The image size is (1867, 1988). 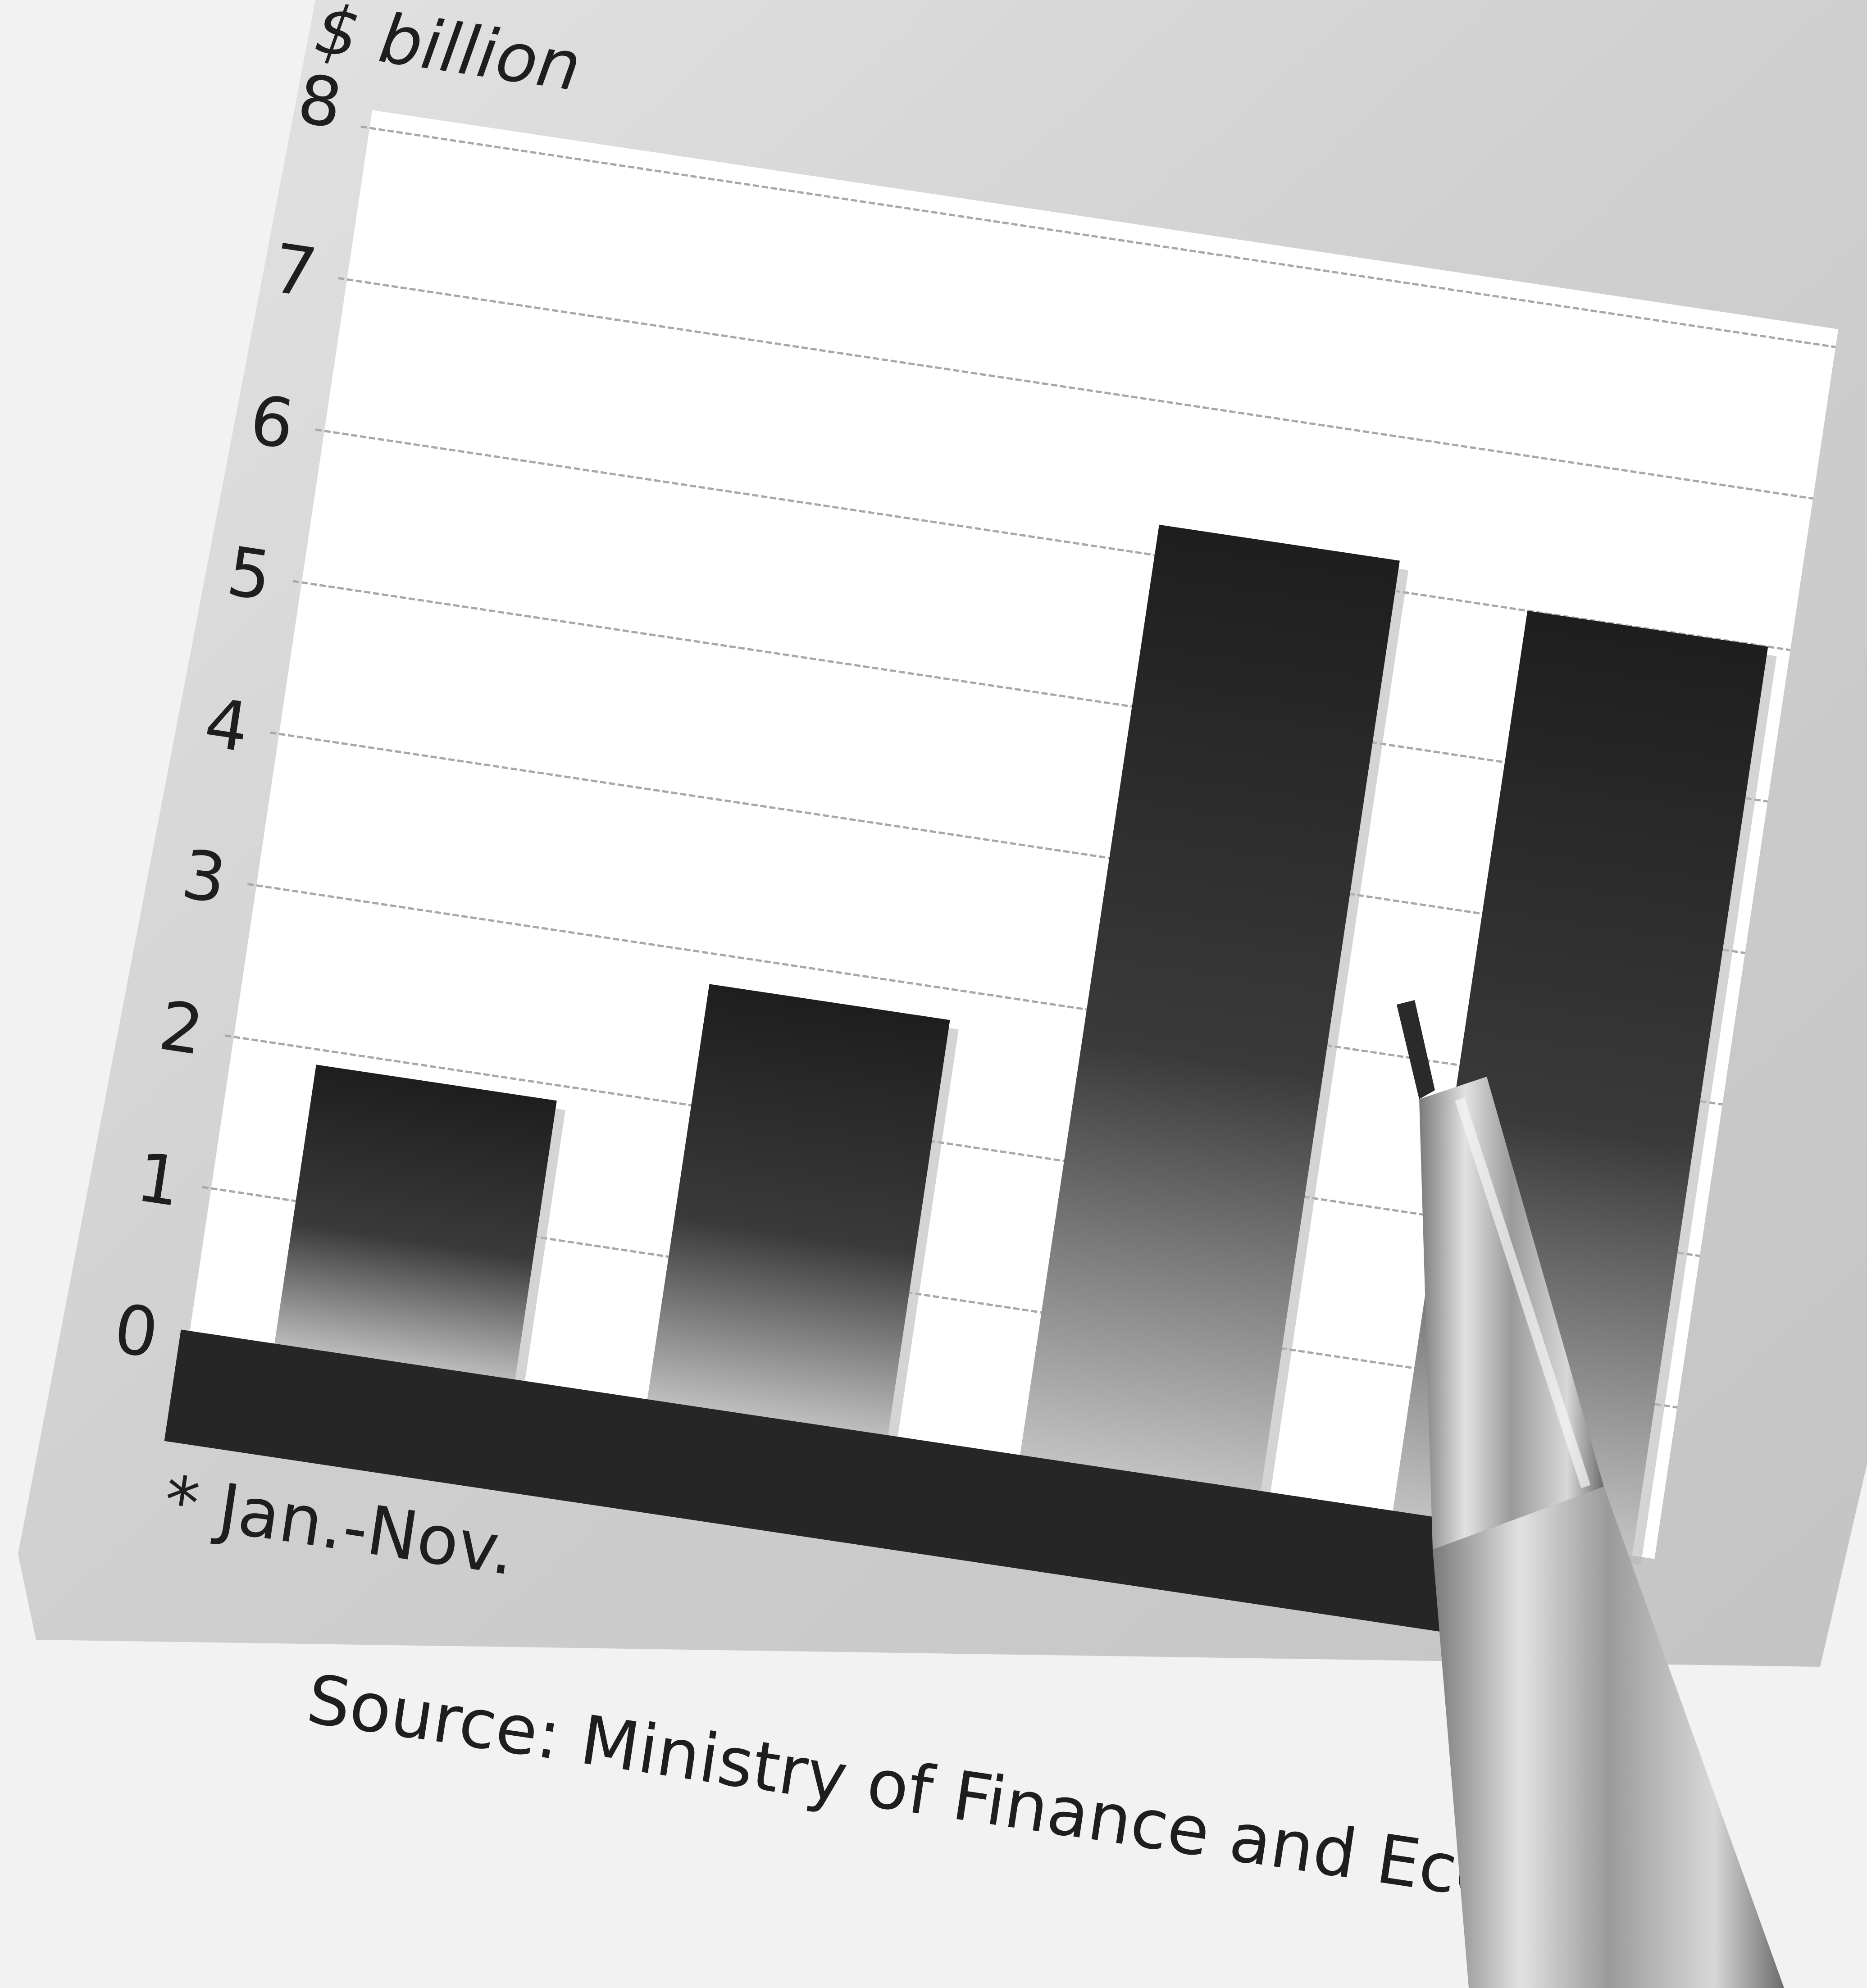 What do you see at coordinates (1590, 1494) in the screenshot?
I see `pencil-icon` at bounding box center [1590, 1494].